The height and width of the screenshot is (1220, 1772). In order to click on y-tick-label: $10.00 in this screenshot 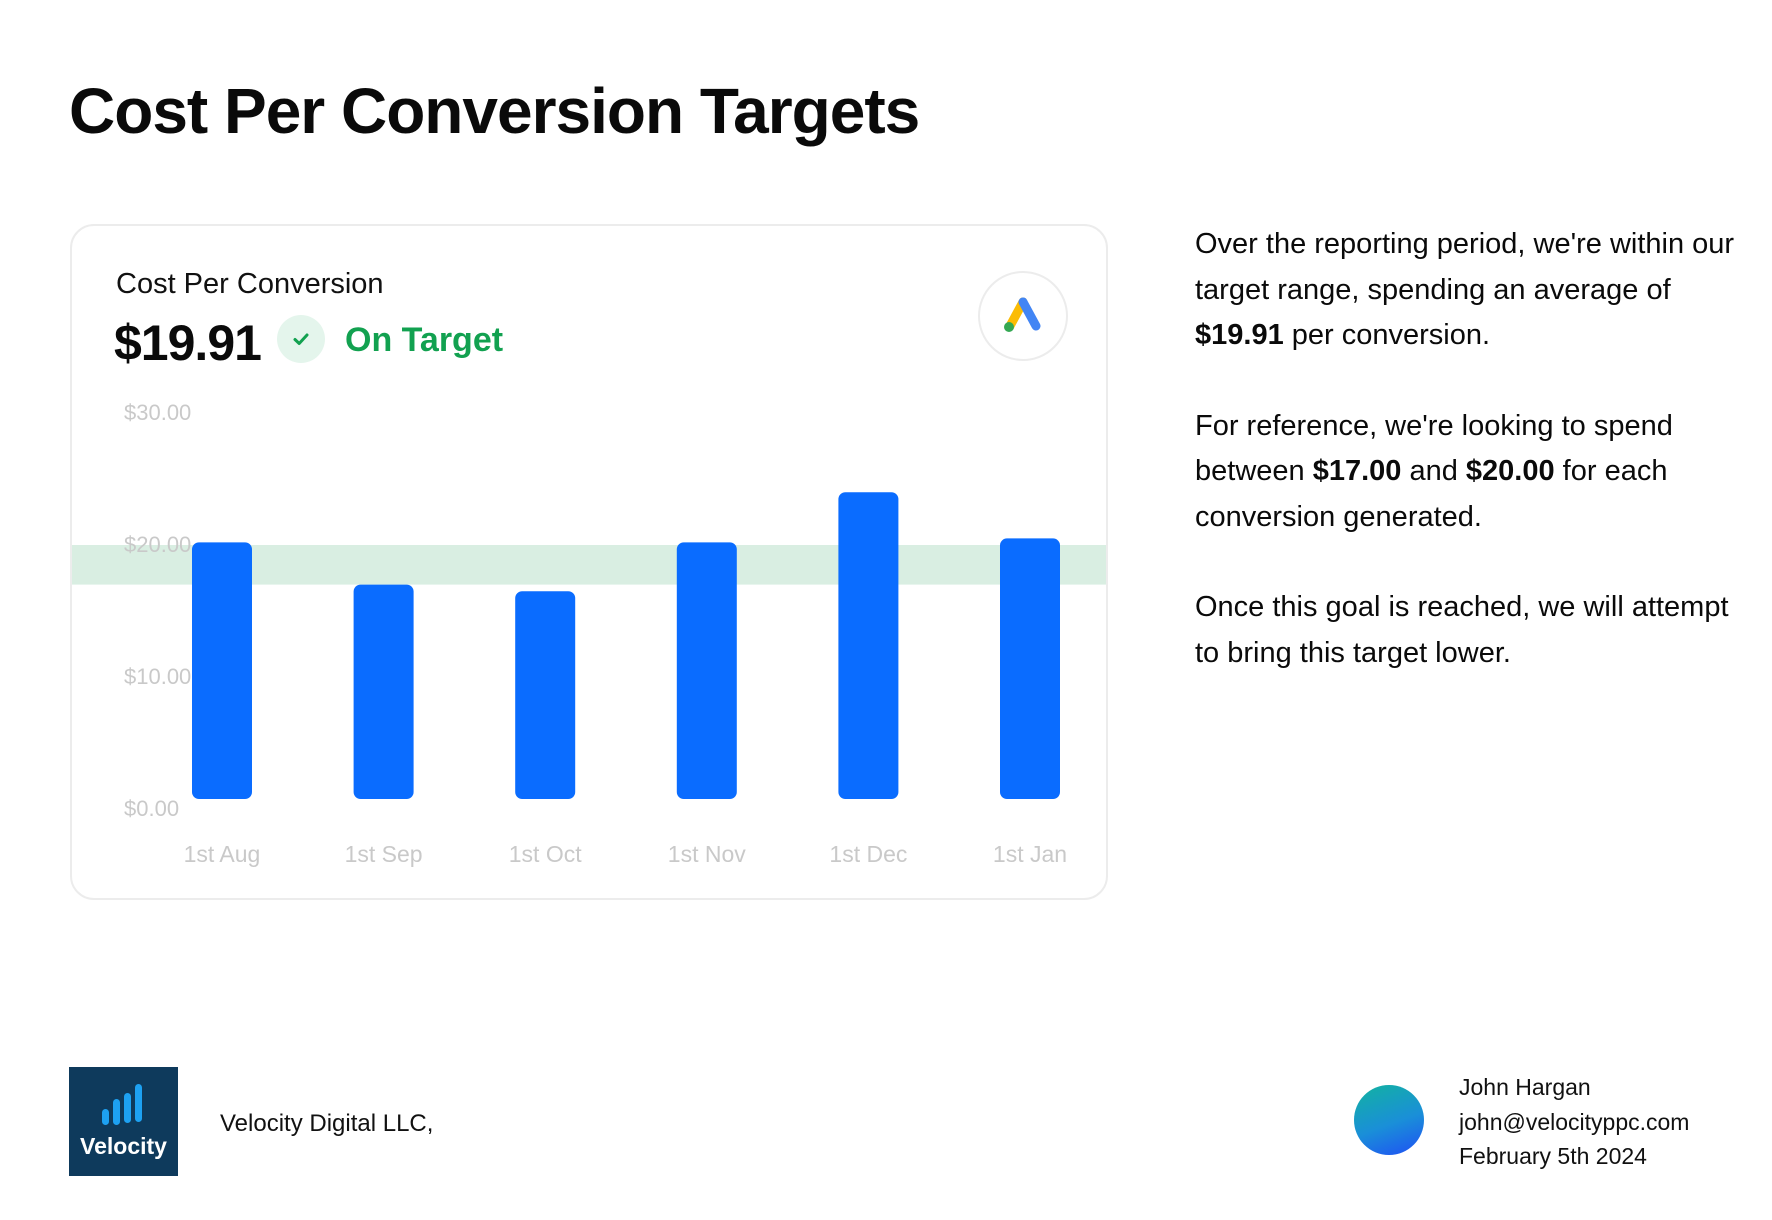, I will do `click(157, 676)`.